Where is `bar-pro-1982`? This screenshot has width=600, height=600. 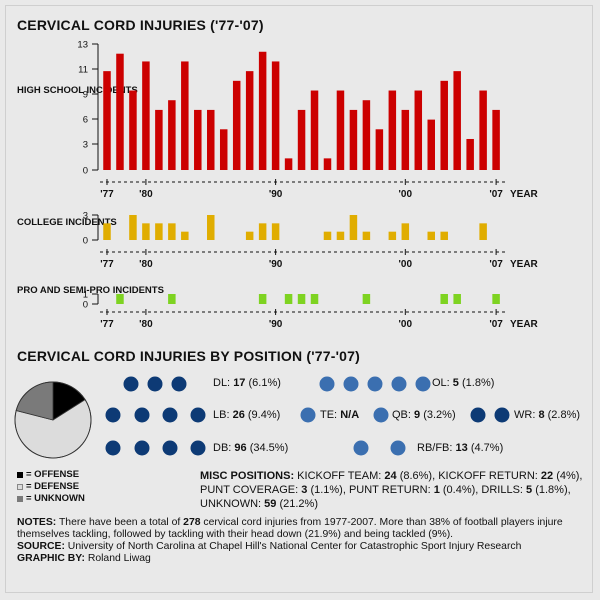 bar-pro-1982 is located at coordinates (172, 299).